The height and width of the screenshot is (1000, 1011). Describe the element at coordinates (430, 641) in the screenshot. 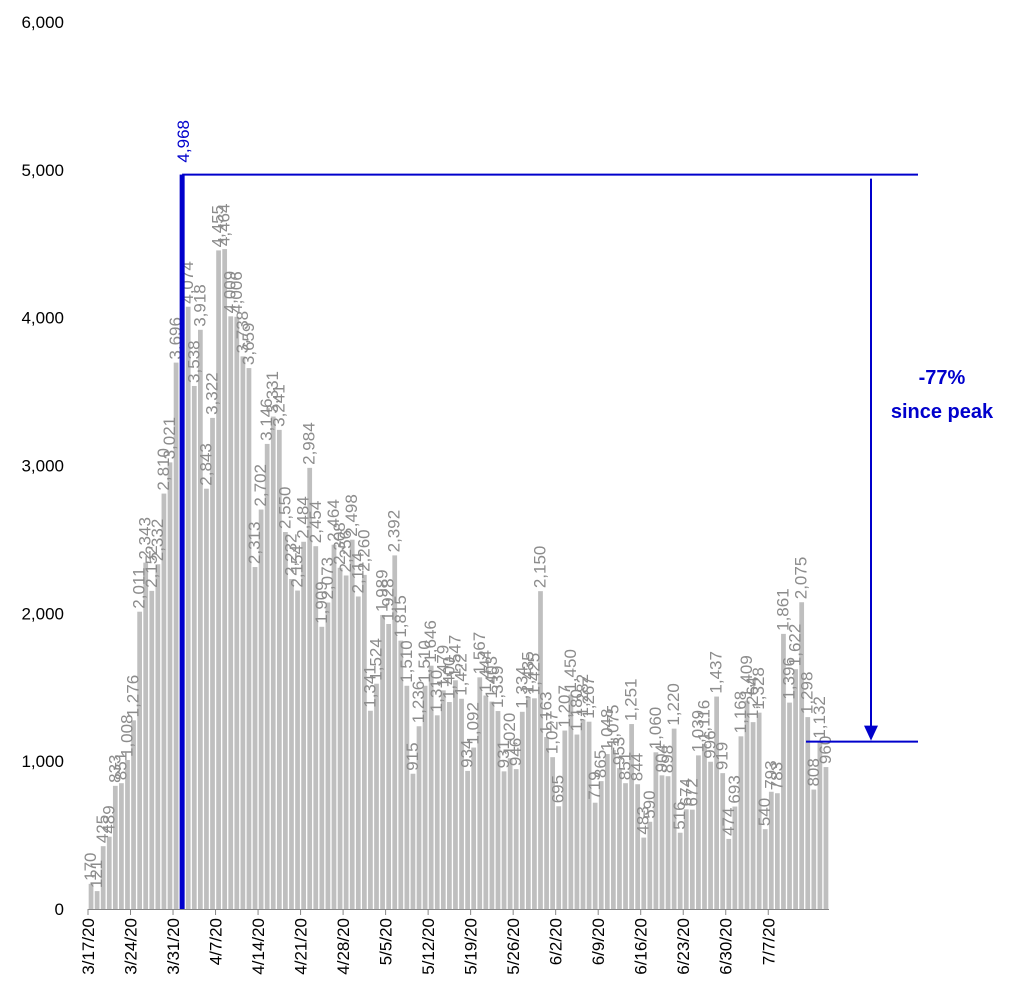

I see `bar-value-label: 1,646` at that location.